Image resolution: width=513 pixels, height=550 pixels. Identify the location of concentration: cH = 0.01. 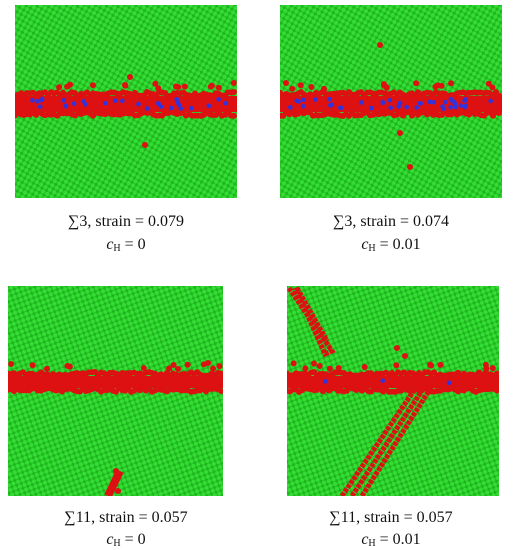
(391, 247).